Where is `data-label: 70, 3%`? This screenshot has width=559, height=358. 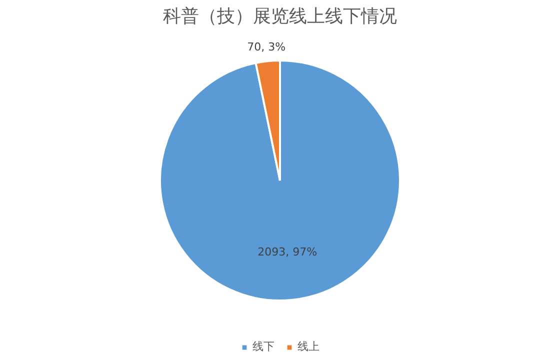
data-label: 70, 3% is located at coordinates (266, 47).